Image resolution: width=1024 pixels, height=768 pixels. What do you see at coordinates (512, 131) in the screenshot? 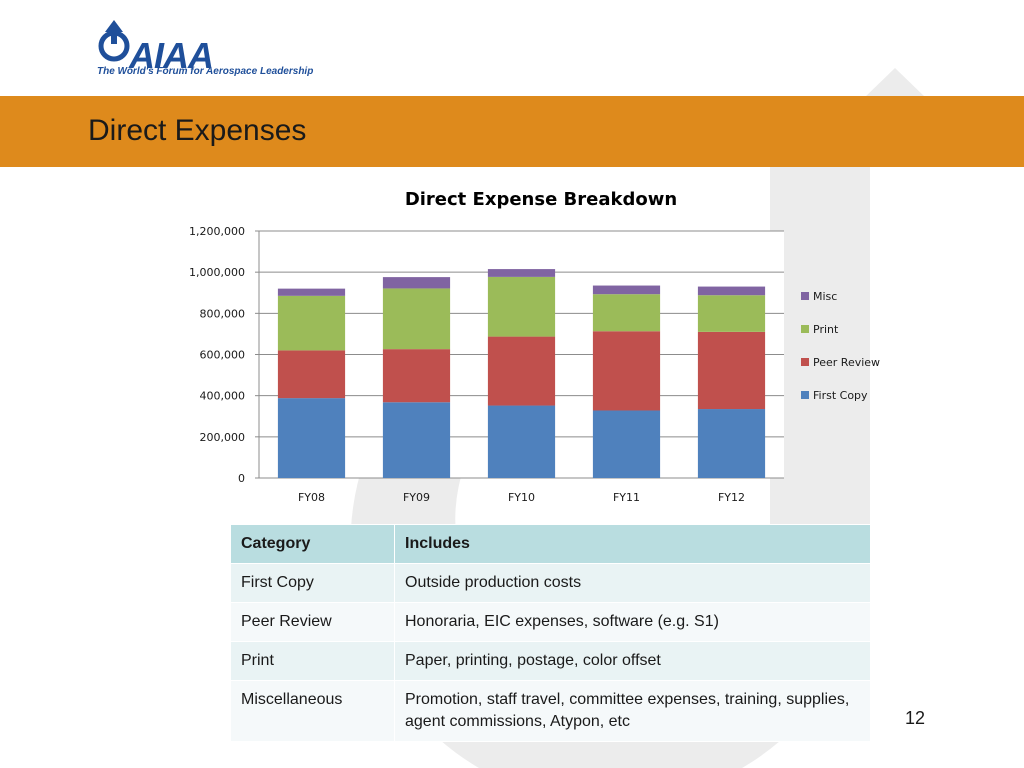
I see `title-band` at bounding box center [512, 131].